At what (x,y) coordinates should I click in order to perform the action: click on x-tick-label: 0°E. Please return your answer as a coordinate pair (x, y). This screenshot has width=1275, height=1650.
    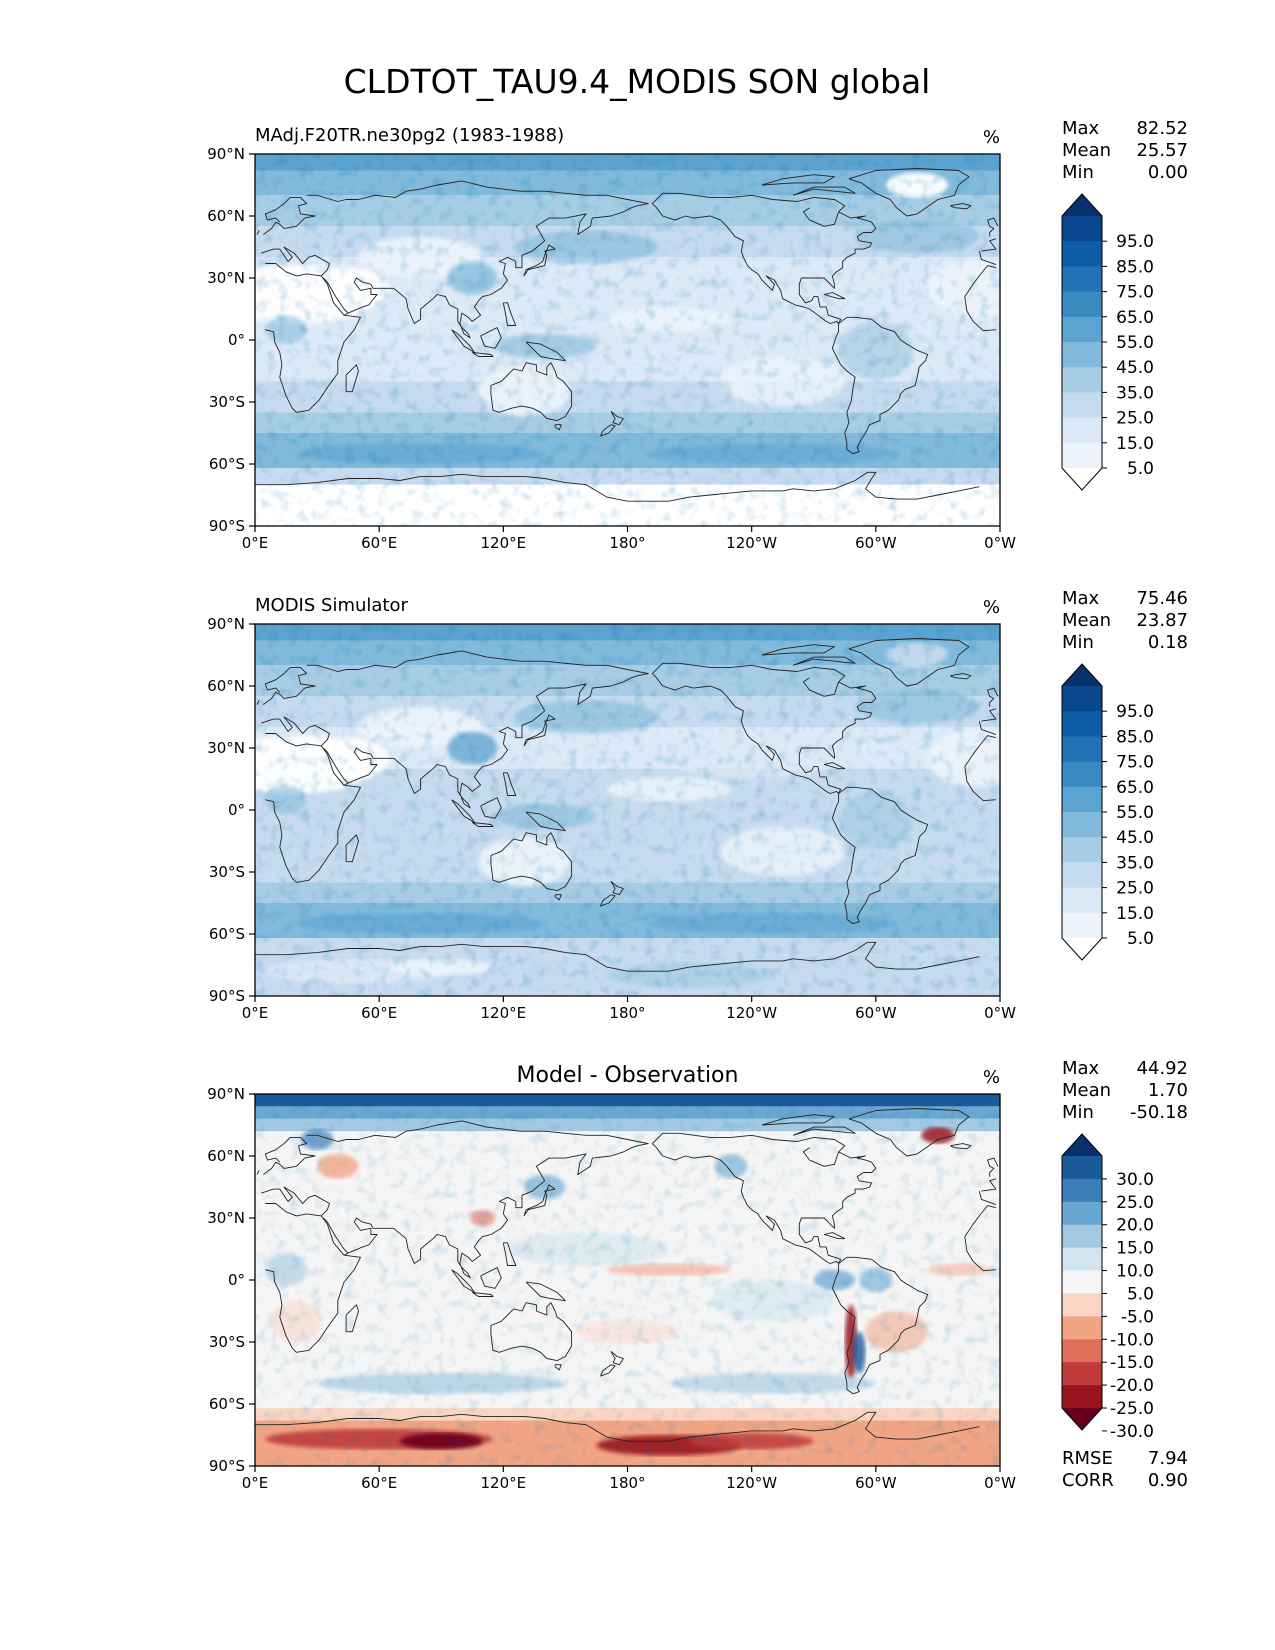
    Looking at the image, I should click on (255, 1013).